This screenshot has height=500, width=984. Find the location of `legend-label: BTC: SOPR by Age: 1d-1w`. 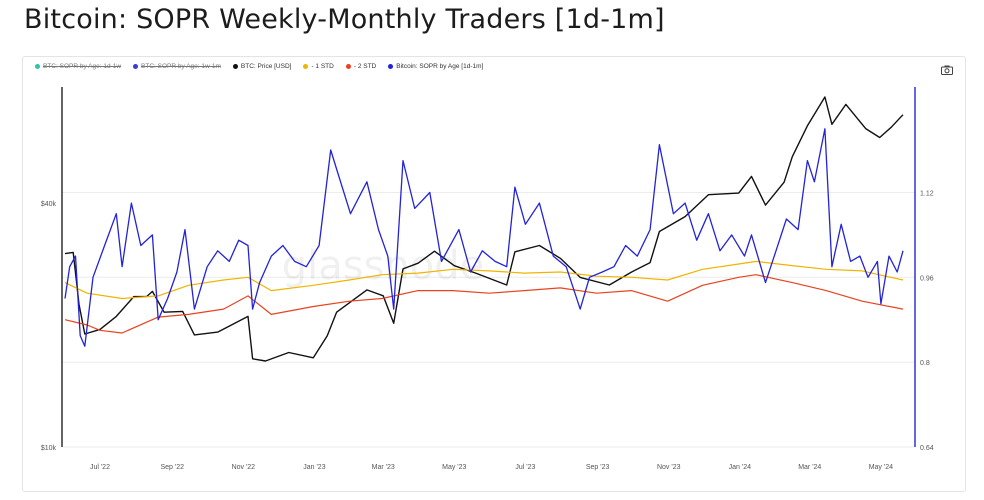

legend-label: BTC: SOPR by Age: 1d-1w is located at coordinates (82, 66).